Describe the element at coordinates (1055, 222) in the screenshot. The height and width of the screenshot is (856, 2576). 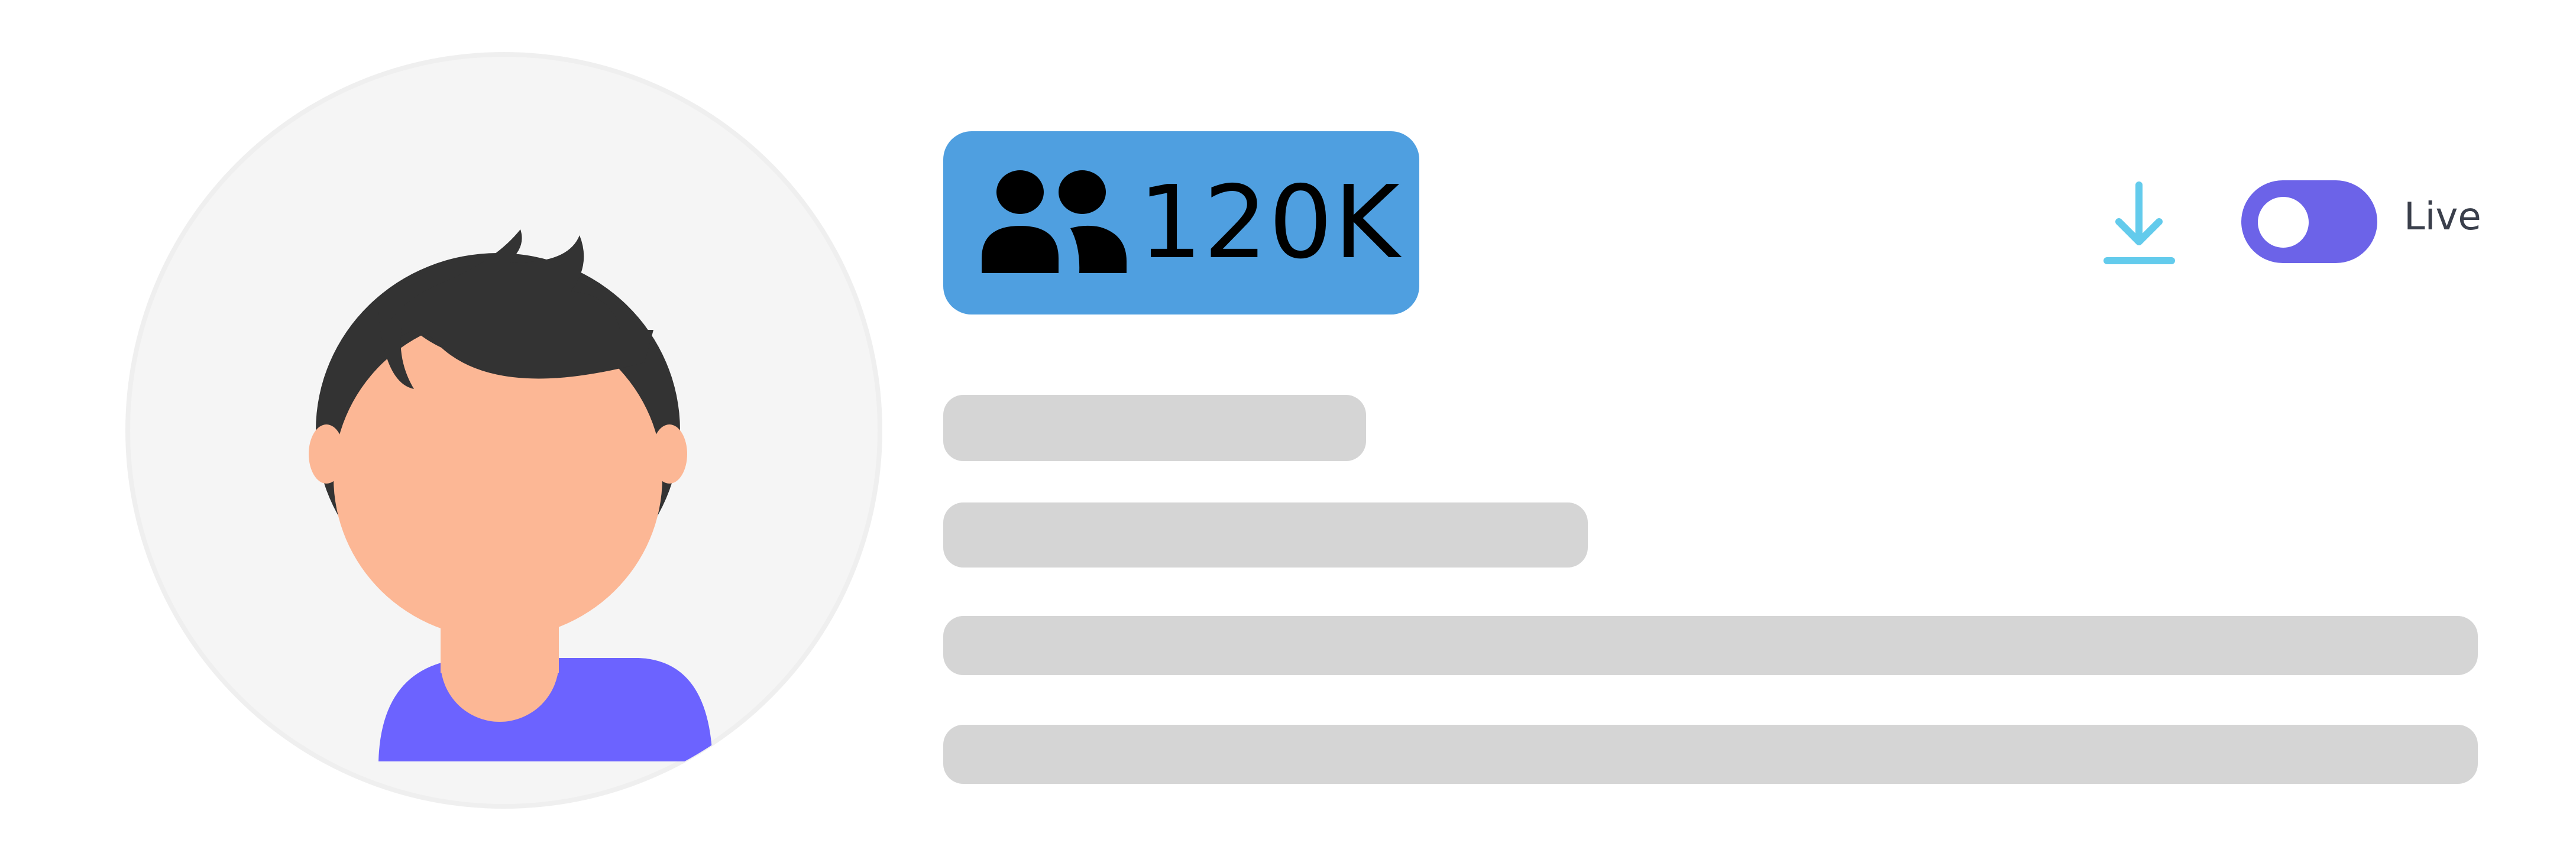
I see `users-icon` at that location.